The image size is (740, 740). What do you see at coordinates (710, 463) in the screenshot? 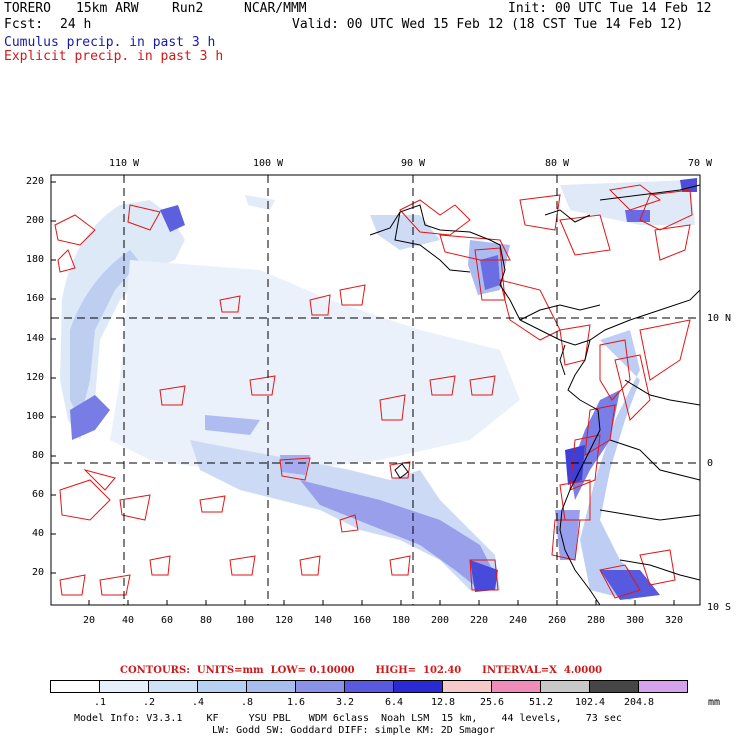
I see `lat-label: 0` at bounding box center [710, 463].